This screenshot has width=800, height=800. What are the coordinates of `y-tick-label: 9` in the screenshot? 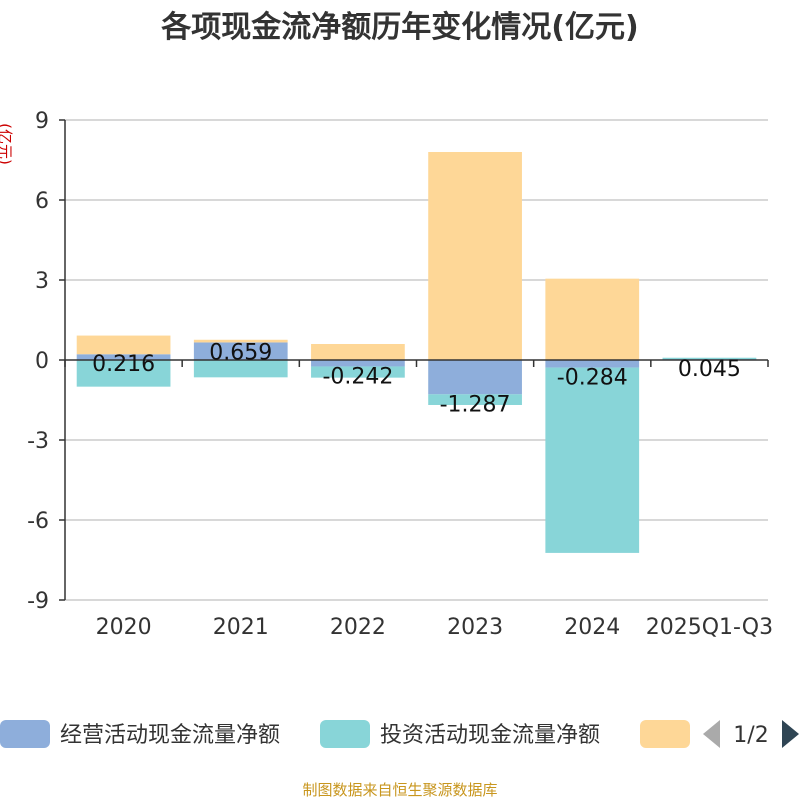 It's located at (42, 121).